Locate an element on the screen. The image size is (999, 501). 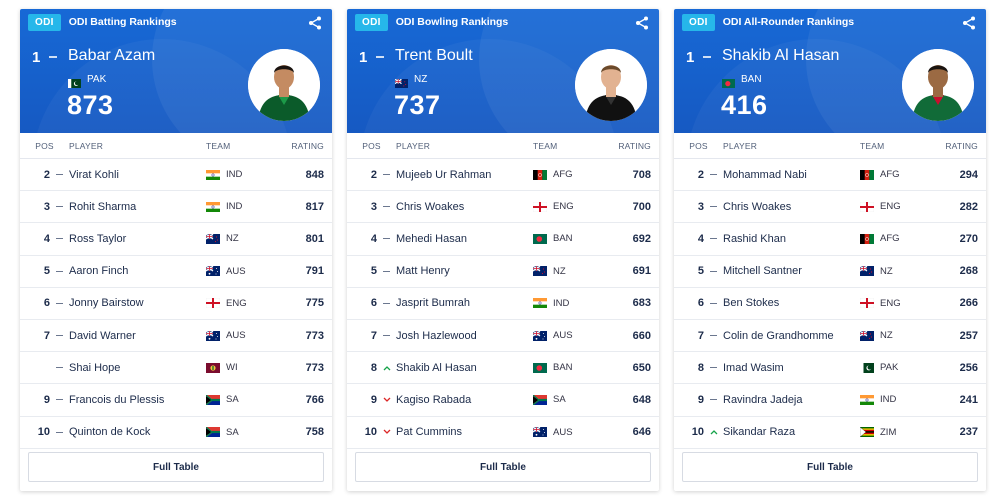
row-team-code: NZ is located at coordinates (559, 271).